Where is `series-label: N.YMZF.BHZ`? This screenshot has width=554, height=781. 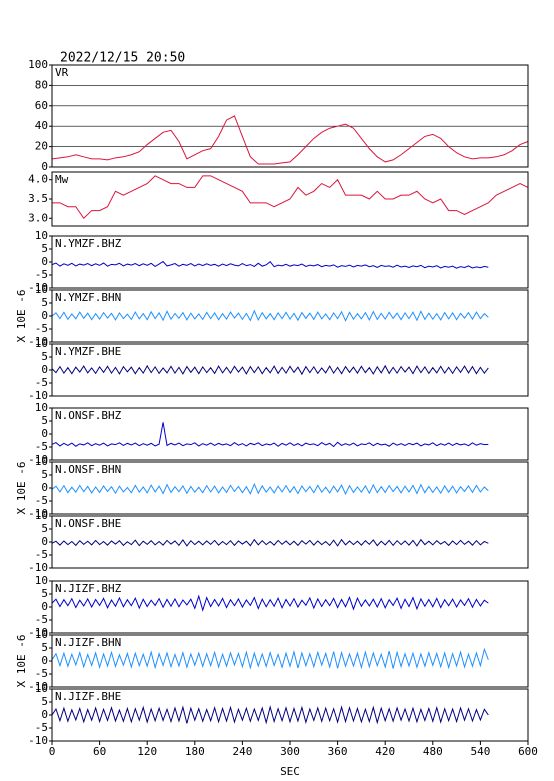
series-label: N.YMZF.BHZ is located at coordinates (88, 243).